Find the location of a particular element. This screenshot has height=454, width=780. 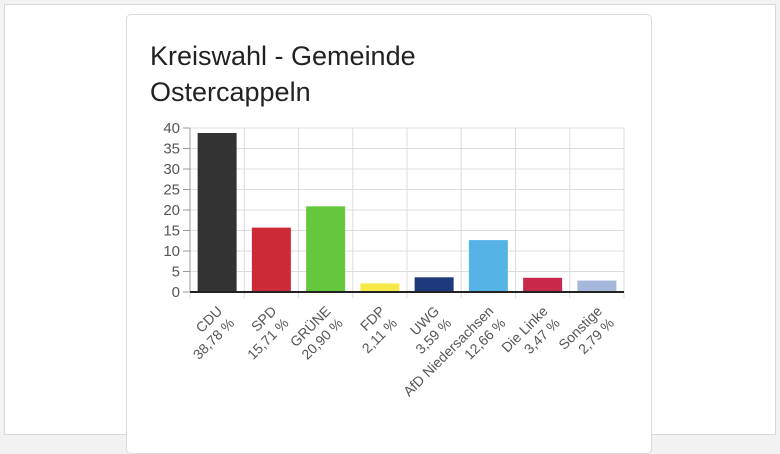

x-category-label: GRÜNE20,90 % is located at coordinates (315, 332).